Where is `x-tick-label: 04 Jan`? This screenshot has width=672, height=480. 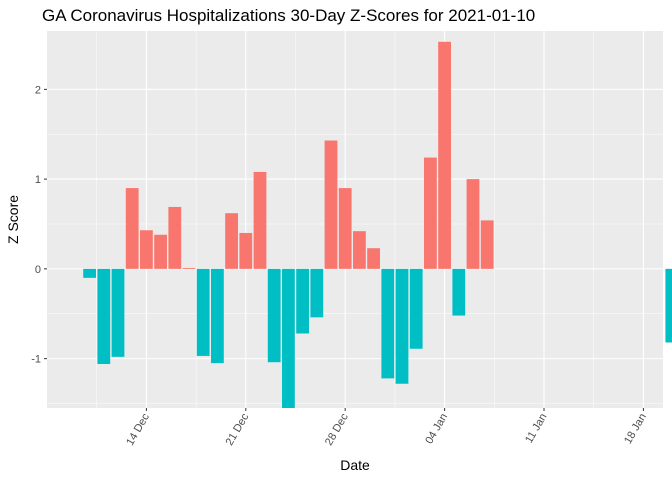 x-tick-label: 04 Jan is located at coordinates (436, 429).